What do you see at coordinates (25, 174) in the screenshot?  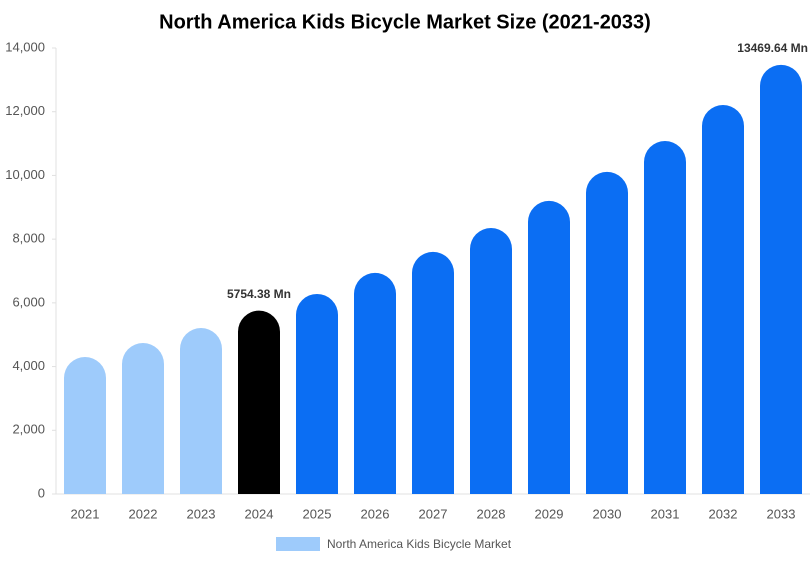 I see `y-tick-label: 10,000` at bounding box center [25, 174].